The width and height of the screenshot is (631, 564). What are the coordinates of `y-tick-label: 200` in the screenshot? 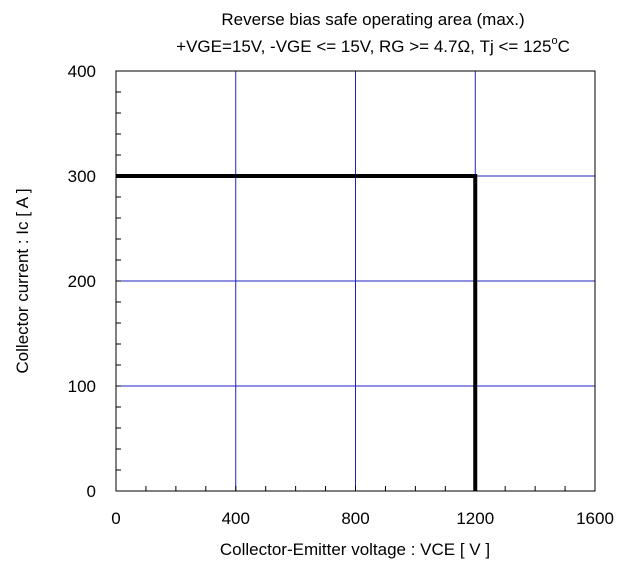 It's located at (82, 281).